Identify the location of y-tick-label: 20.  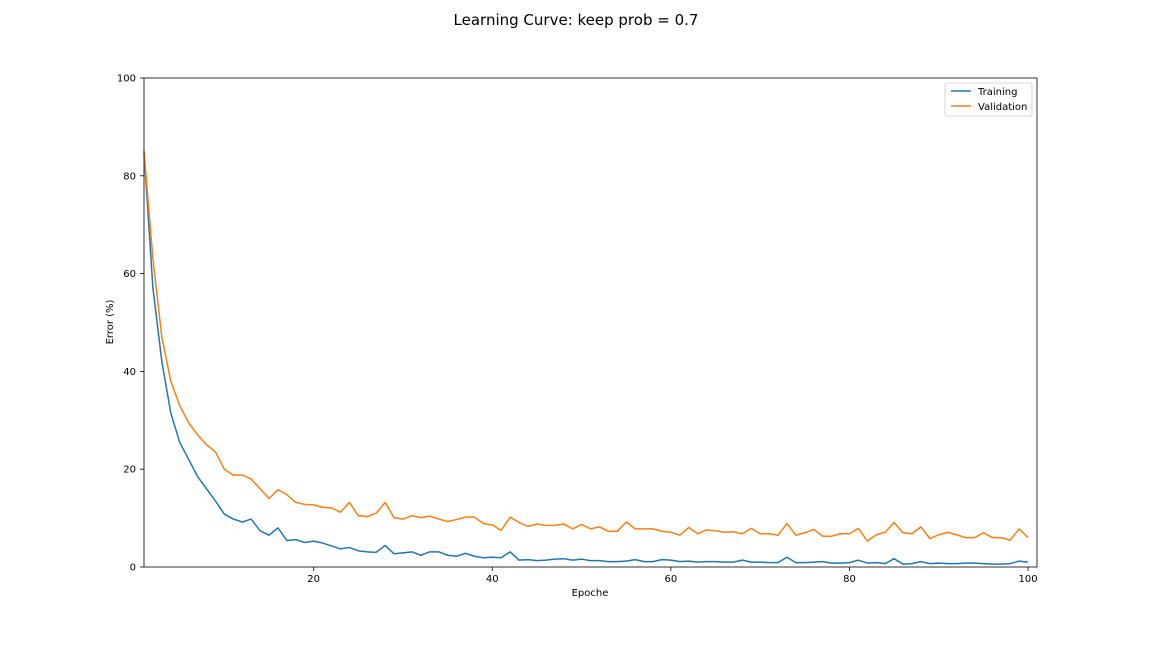
(129, 470).